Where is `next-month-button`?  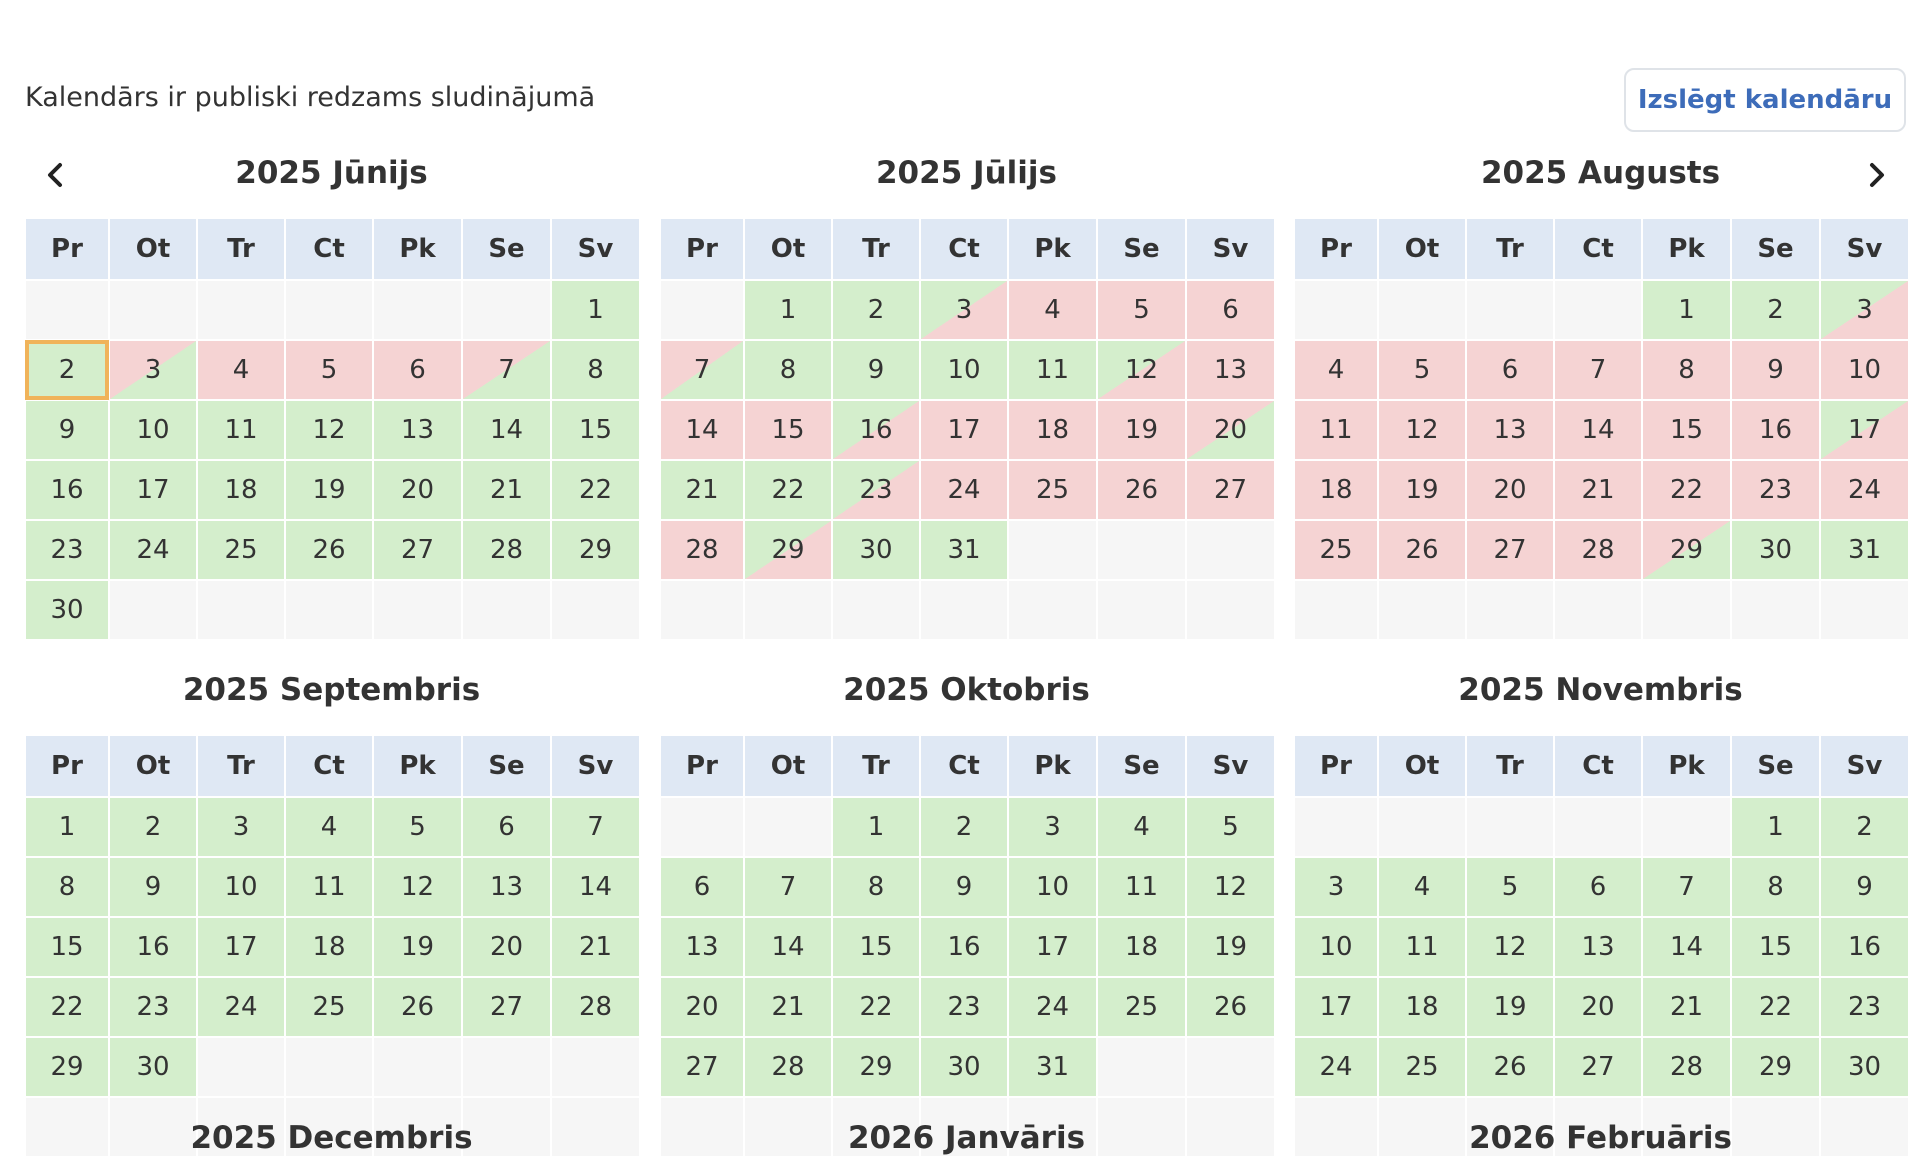
next-month-button is located at coordinates (1876, 175).